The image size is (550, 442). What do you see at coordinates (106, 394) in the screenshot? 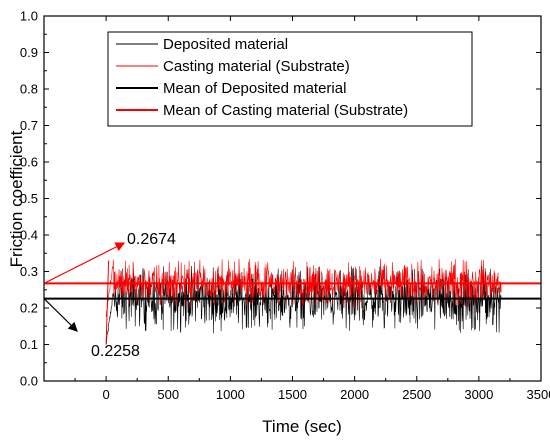
I see `x-tick-label: 0` at bounding box center [106, 394].